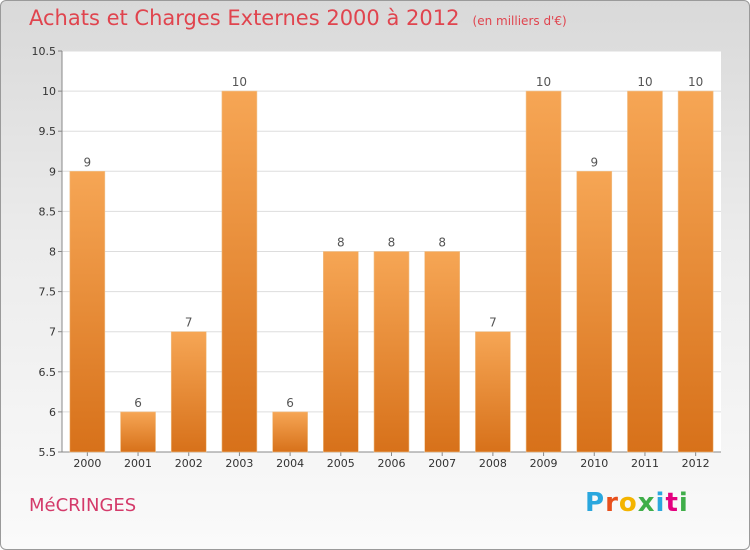 The image size is (750, 550). What do you see at coordinates (341, 463) in the screenshot?
I see `x-tick-label-2005: 2005` at bounding box center [341, 463].